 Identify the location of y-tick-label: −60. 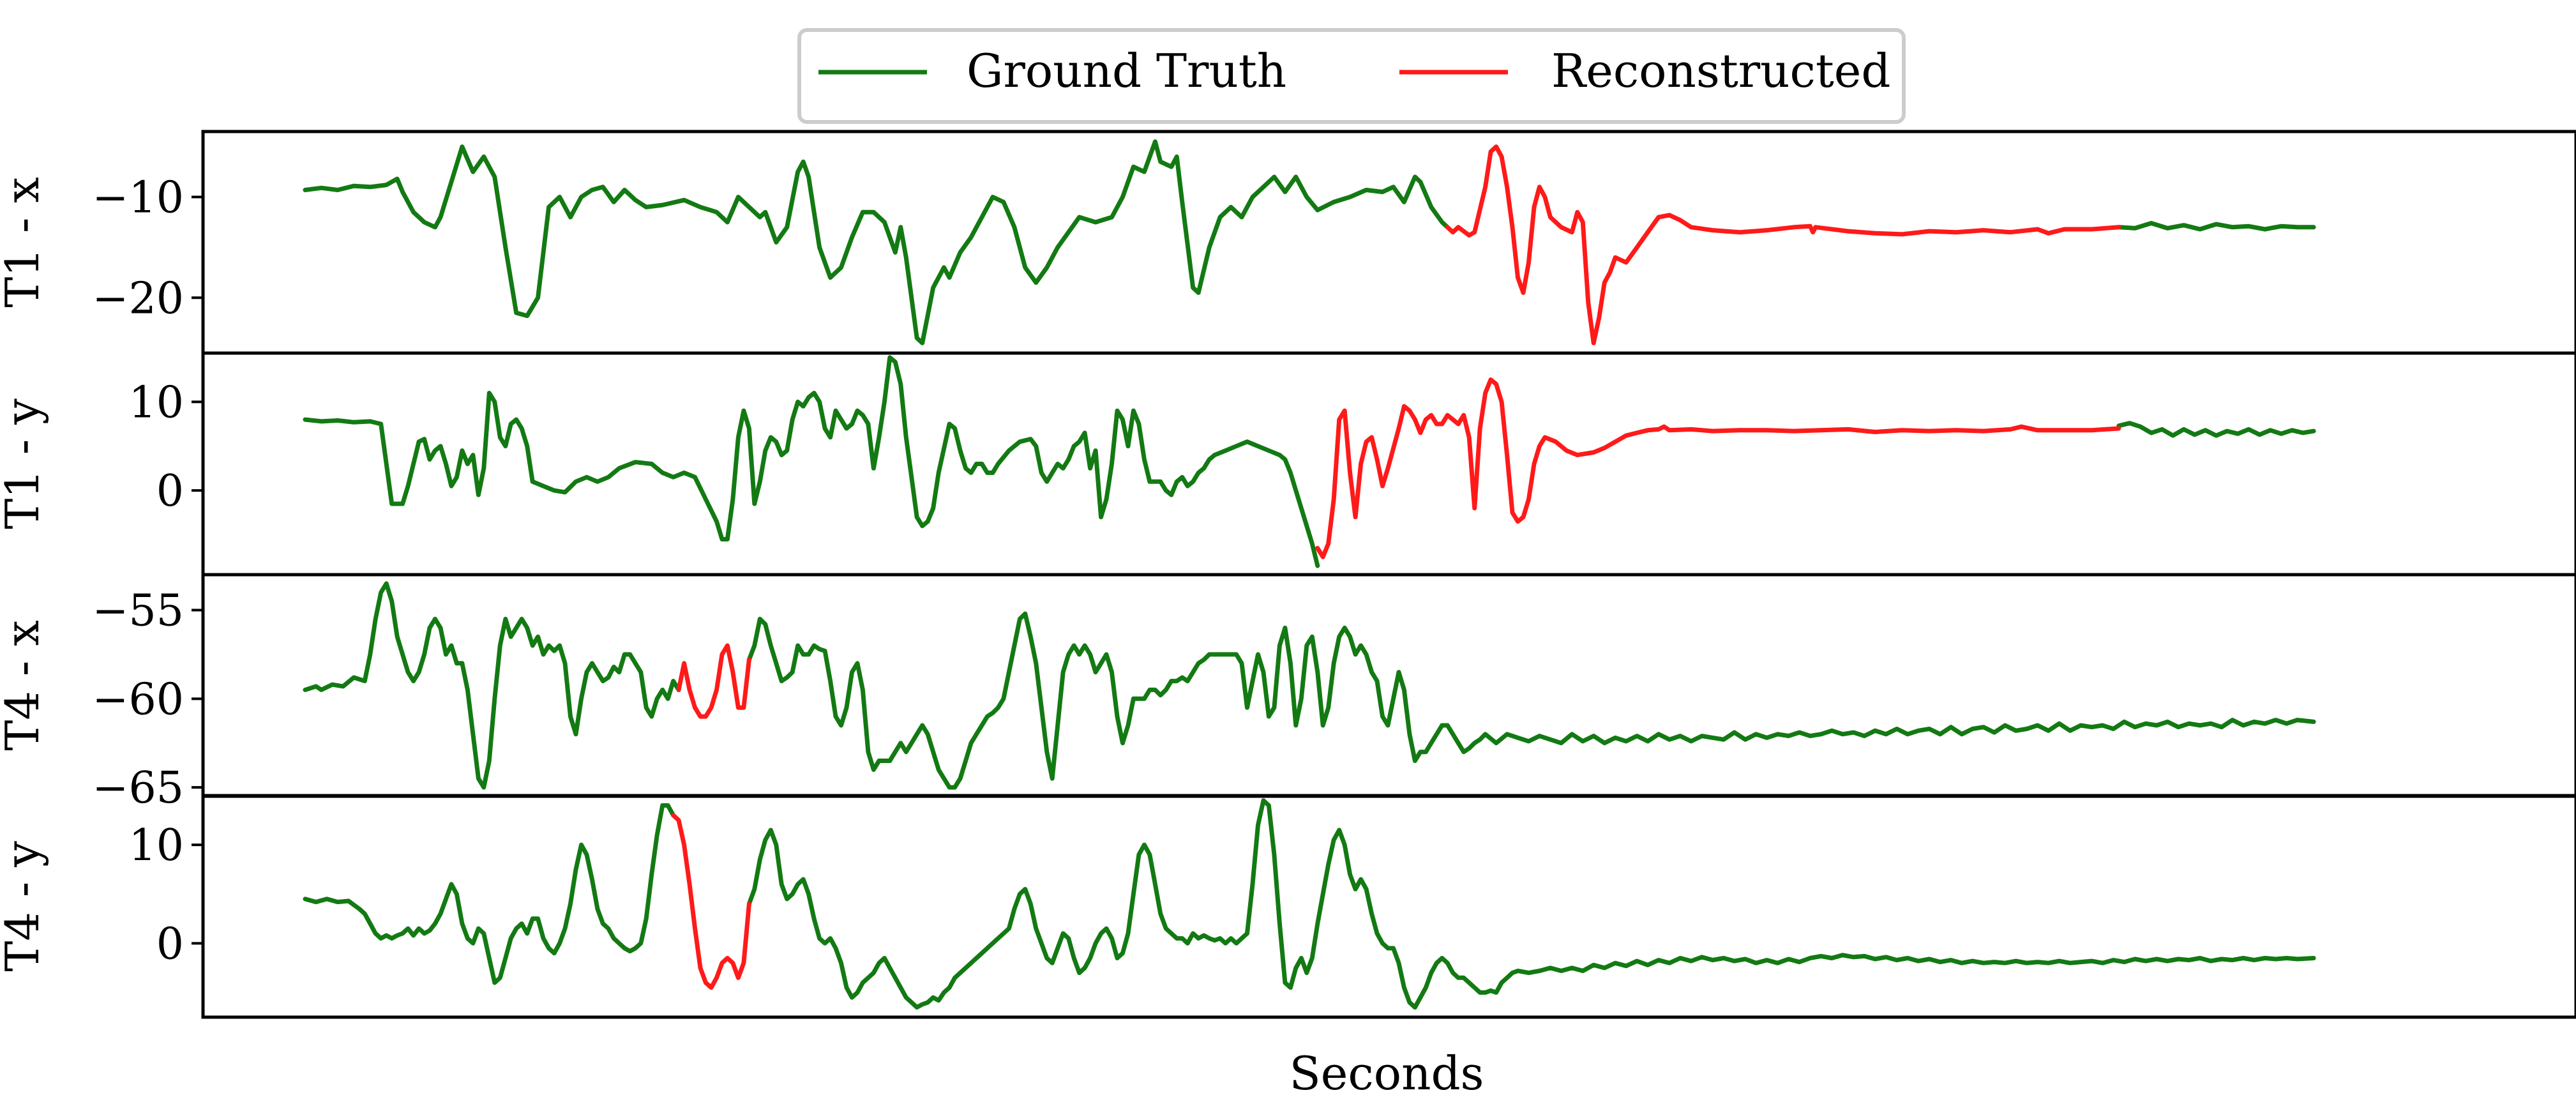
(138, 699).